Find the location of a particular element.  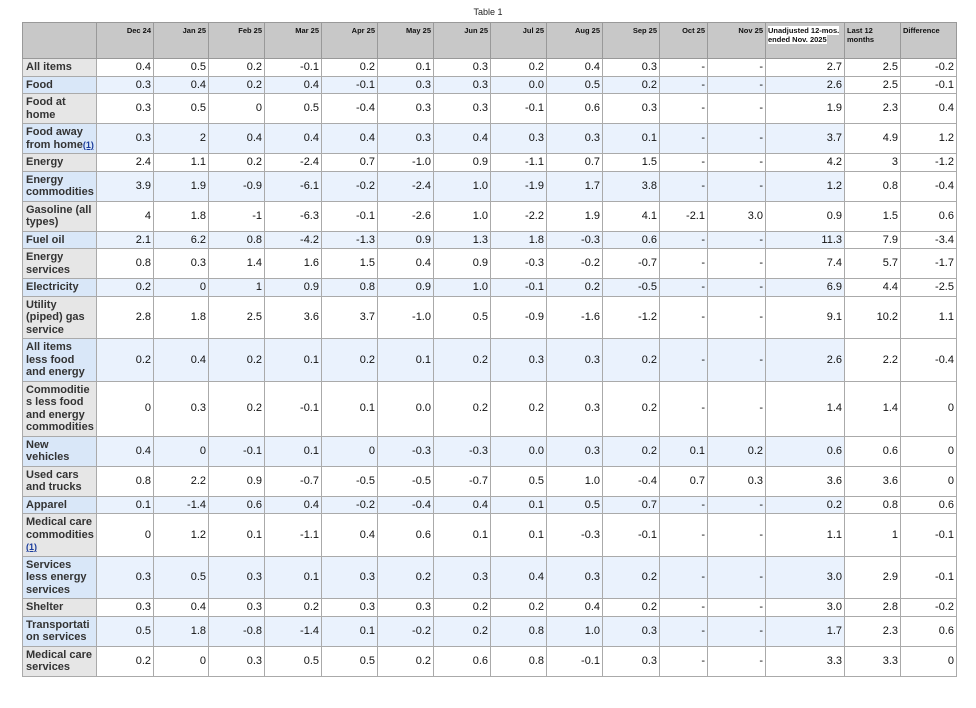

value-cell: -1.3 is located at coordinates (349, 239).